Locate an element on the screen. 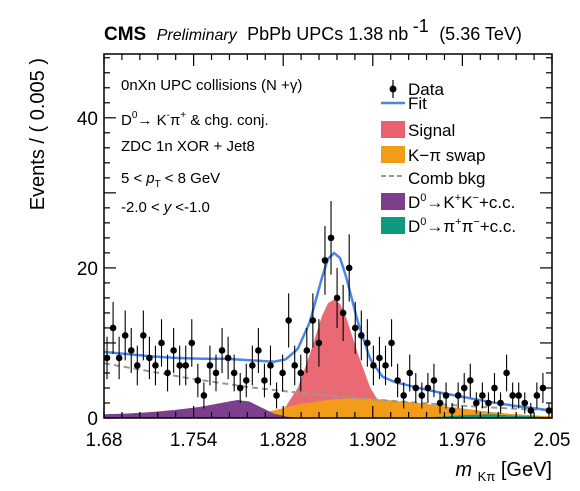 This screenshot has height=491, width=580. kk-area is located at coordinates (328, 409).